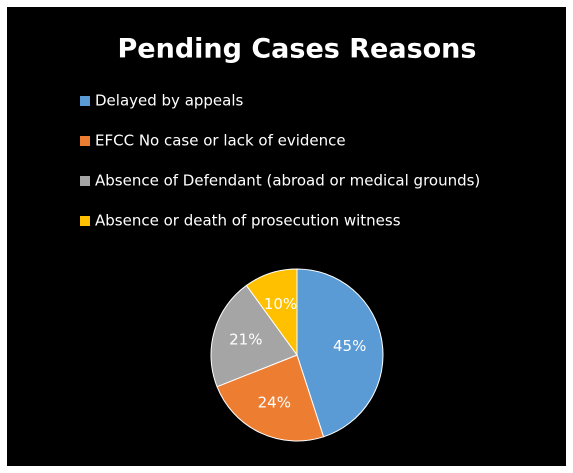 The height and width of the screenshot is (473, 573). What do you see at coordinates (297, 49) in the screenshot?
I see `chart-title: Pending Cases Reasons` at bounding box center [297, 49].